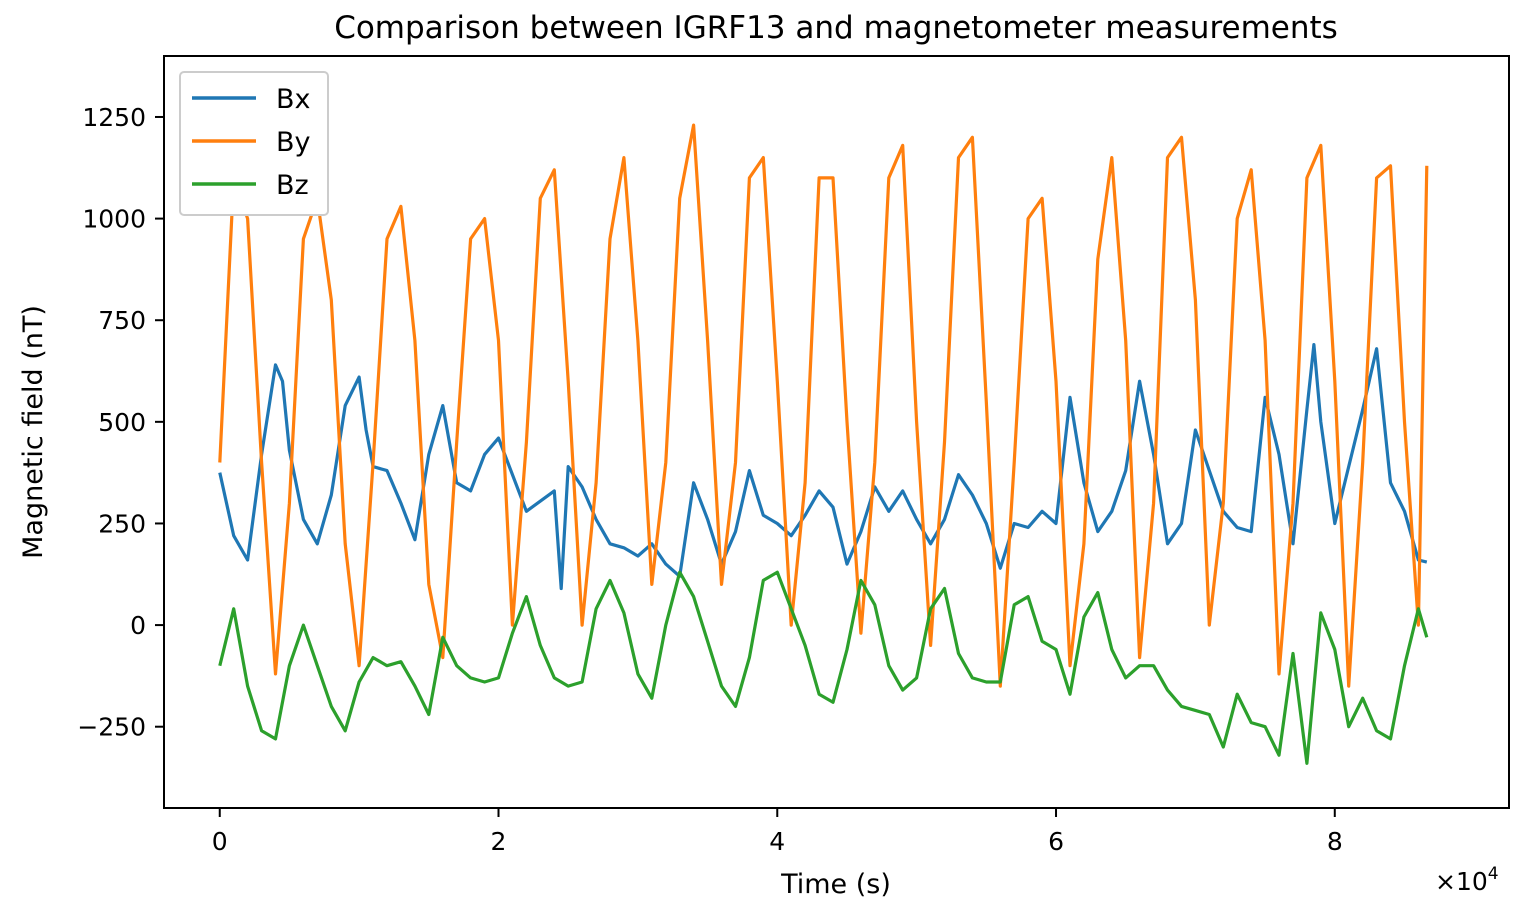 The image size is (1523, 910). Describe the element at coordinates (777, 841) in the screenshot. I see `x-tick-label: 4` at that location.